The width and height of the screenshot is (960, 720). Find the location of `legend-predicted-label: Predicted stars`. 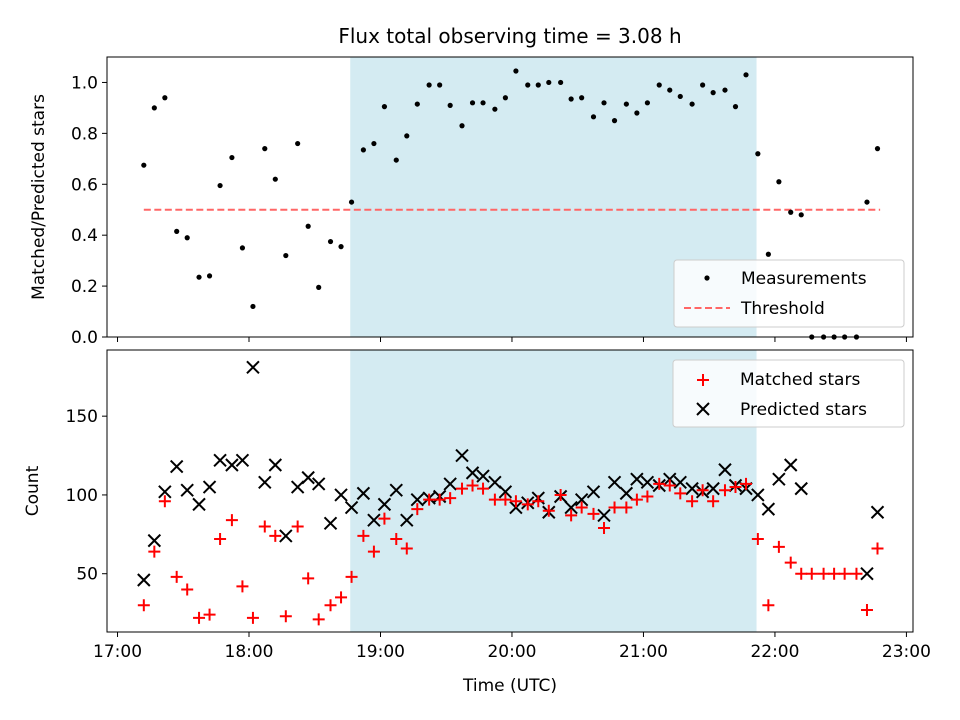

legend-predicted-label: Predicted stars is located at coordinates (803, 410).